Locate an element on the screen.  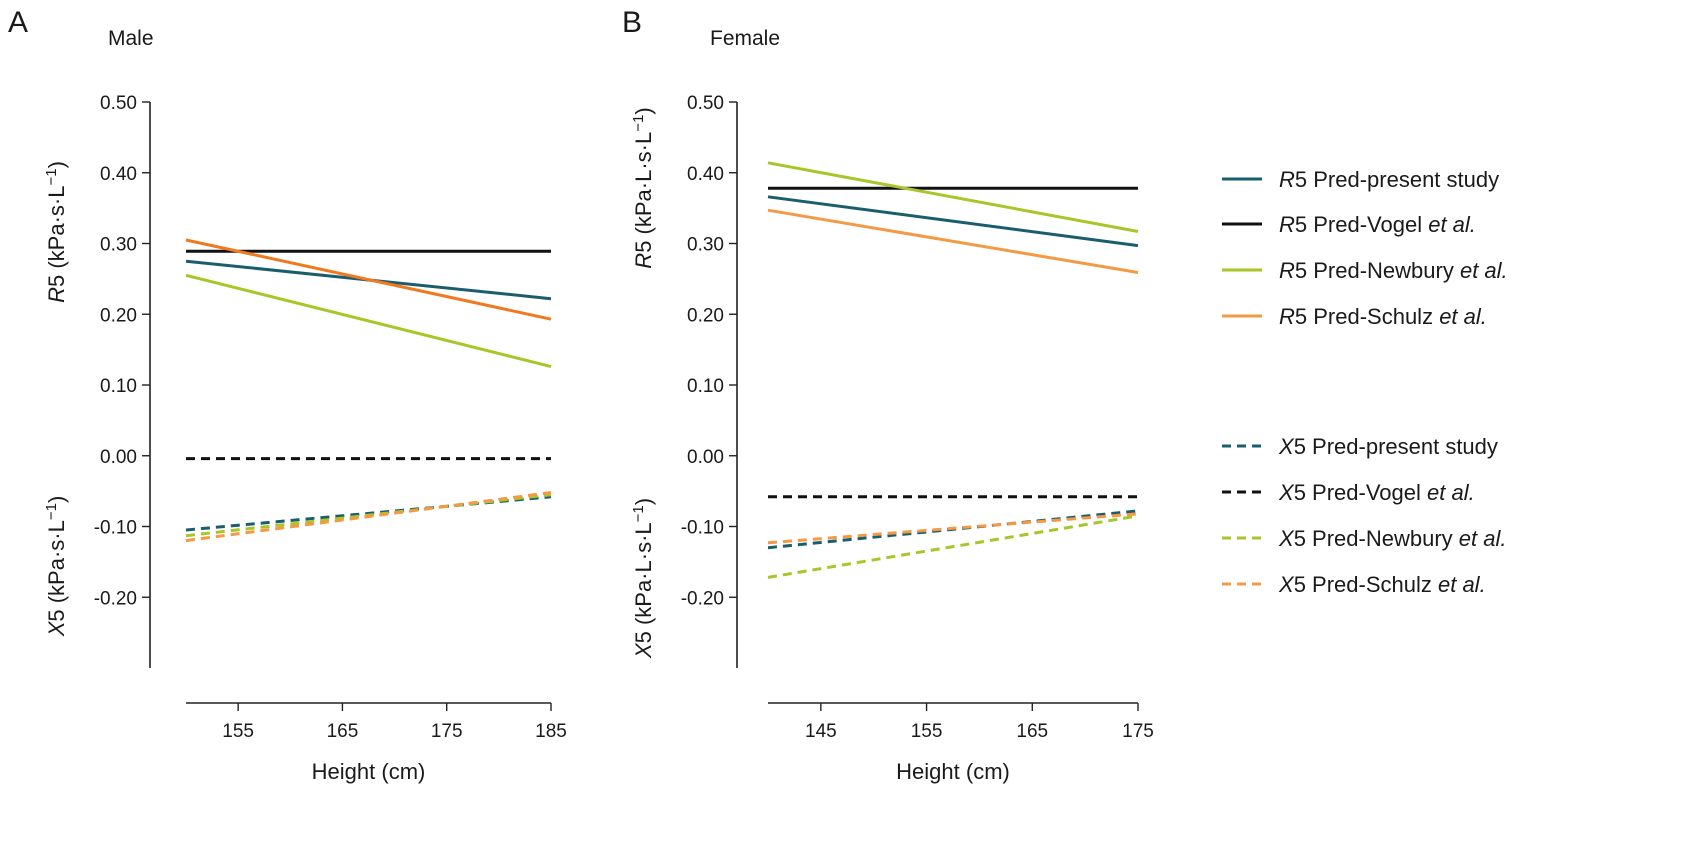
x5-pred-newbury-line is located at coordinates (953, 546).